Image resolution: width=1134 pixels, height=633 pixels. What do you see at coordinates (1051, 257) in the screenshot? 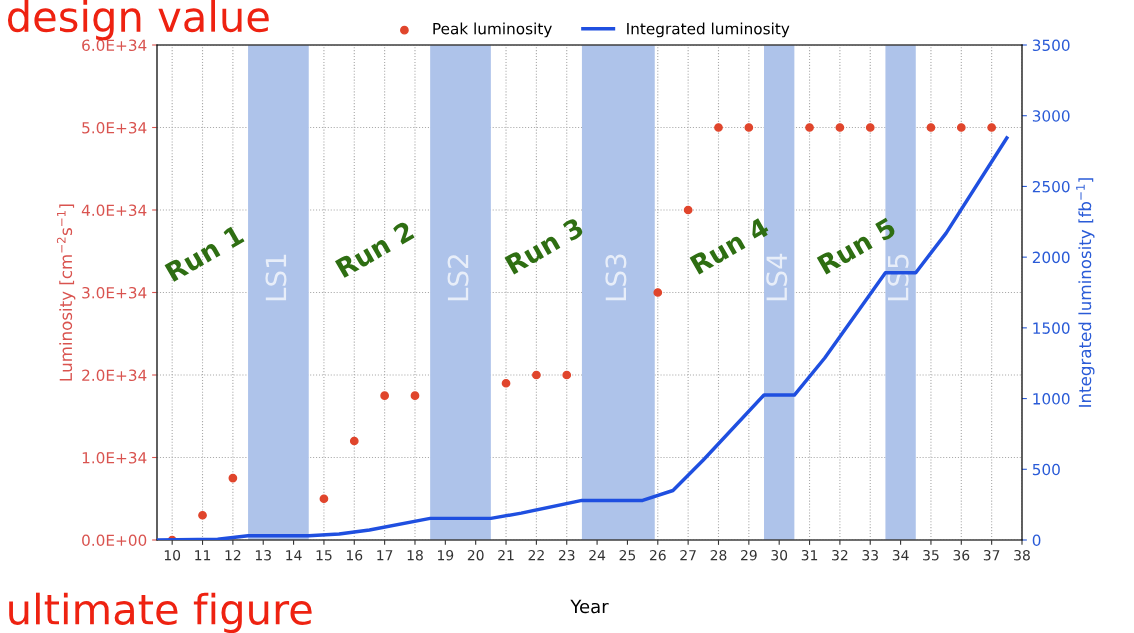
I see `y2-tick-label: 2000` at bounding box center [1051, 257].